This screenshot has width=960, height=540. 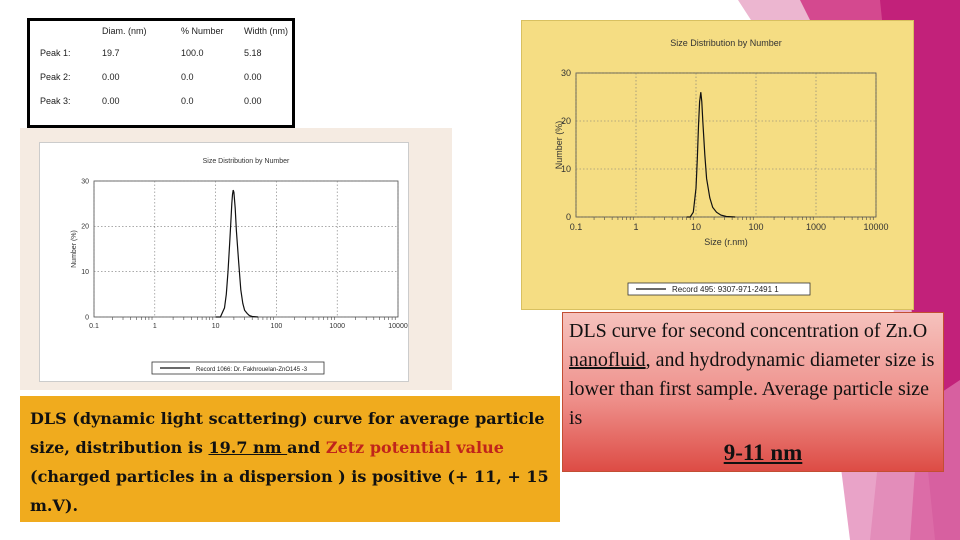 What do you see at coordinates (726, 242) in the screenshot?
I see `x-axis-label: Size (r.nm)` at bounding box center [726, 242].